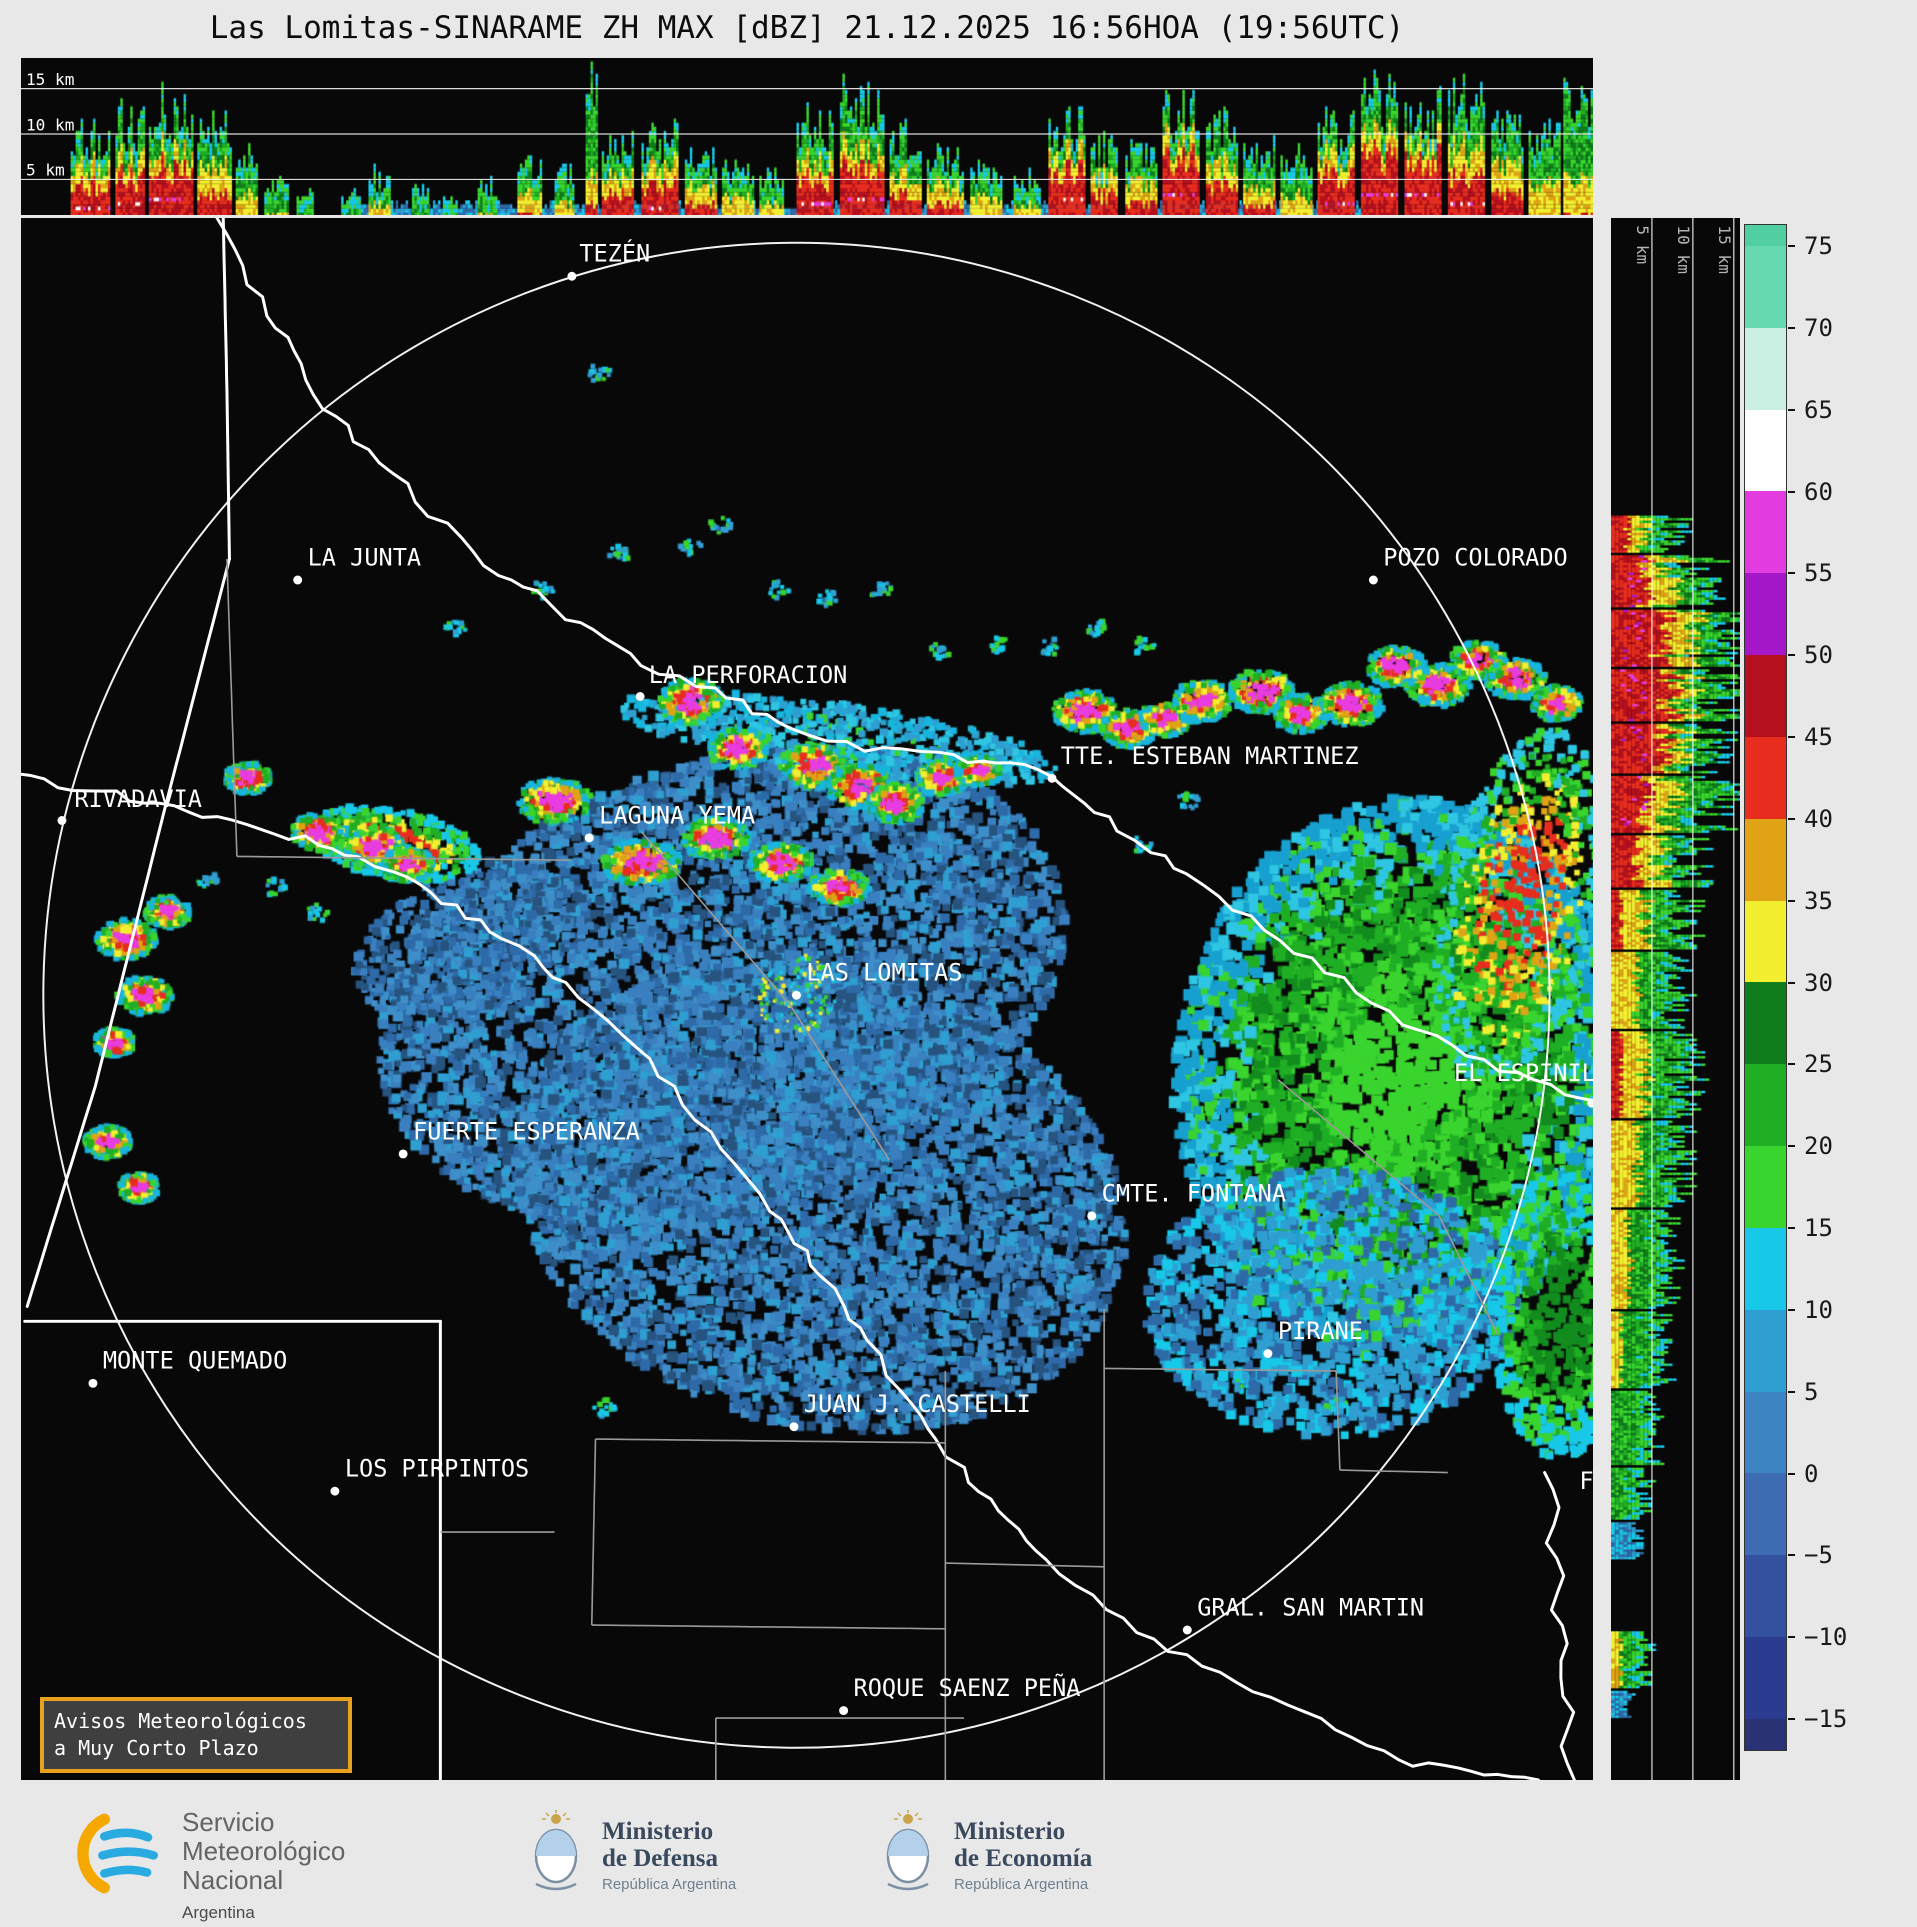 The height and width of the screenshot is (1927, 1917). What do you see at coordinates (1475, 557) in the screenshot?
I see `city-label: POZO COLORADO` at bounding box center [1475, 557].